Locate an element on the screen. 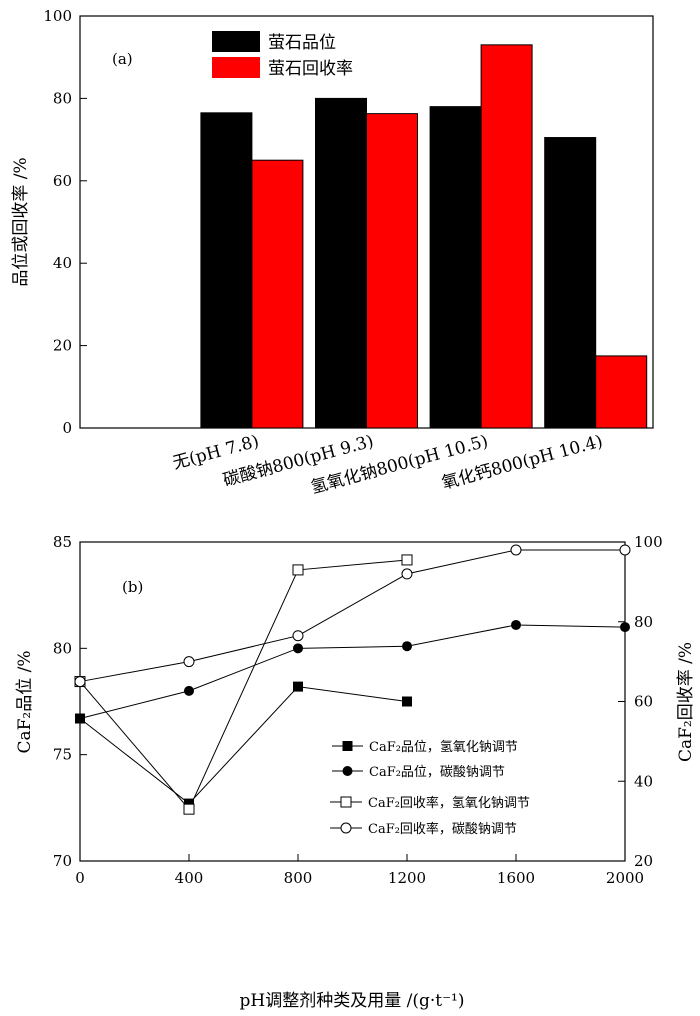 This screenshot has height=1016, width=700. panel-b-x-tick-label: 400 is located at coordinates (189, 878).